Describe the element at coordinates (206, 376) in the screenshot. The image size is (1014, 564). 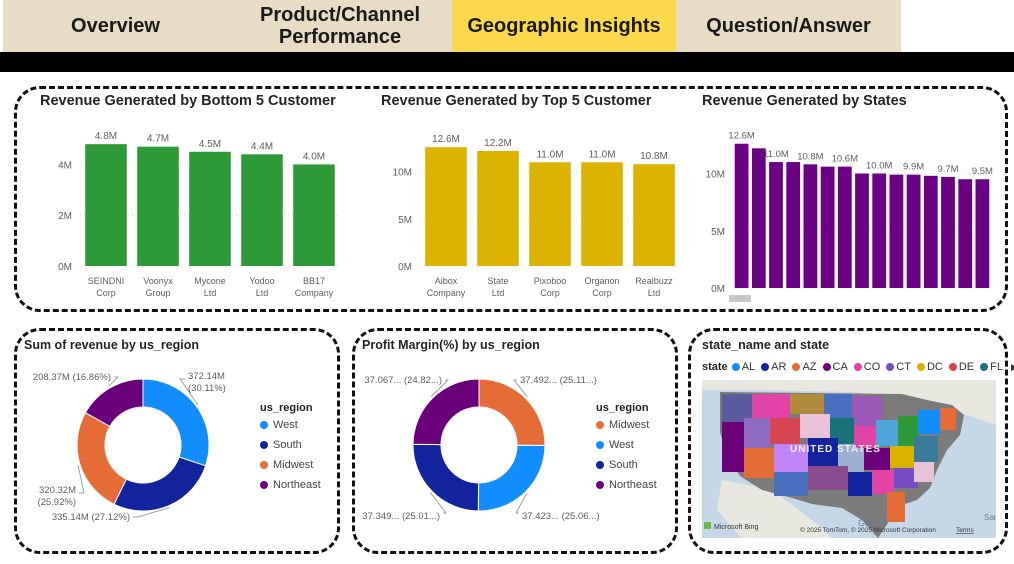
I see `donut-data-label: 372.14M` at that location.